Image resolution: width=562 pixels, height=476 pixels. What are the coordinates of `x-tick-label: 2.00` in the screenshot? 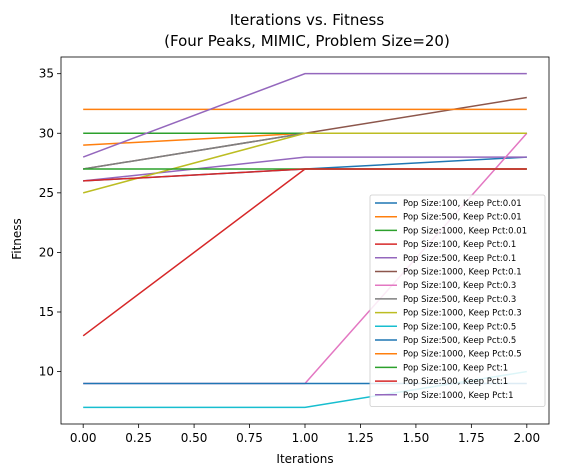 It's located at (526, 438).